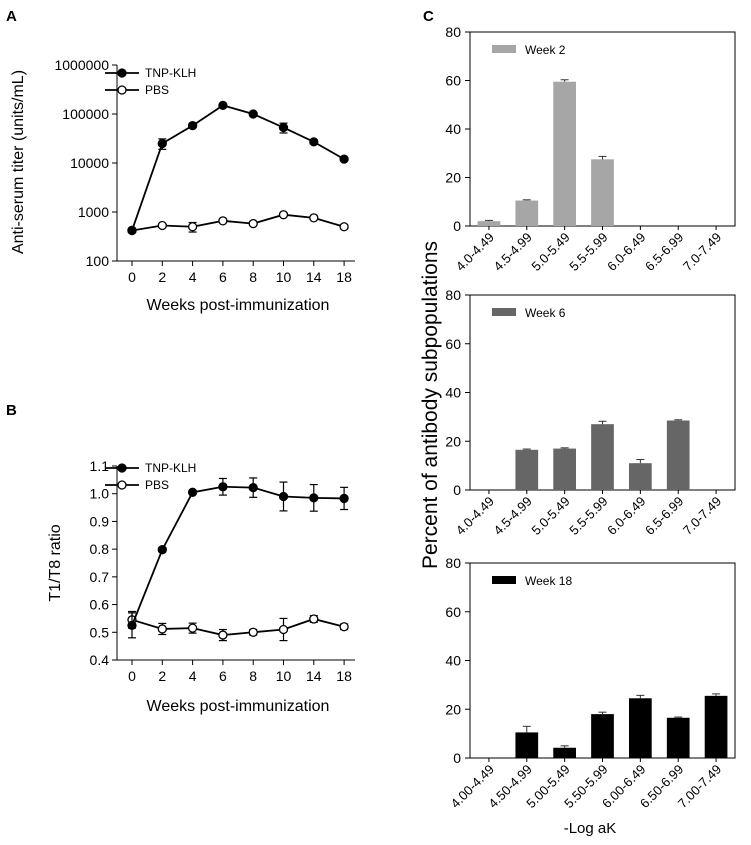 The width and height of the screenshot is (751, 845). What do you see at coordinates (100, 466) in the screenshot?
I see `y-tick-label: 1.1` at bounding box center [100, 466].